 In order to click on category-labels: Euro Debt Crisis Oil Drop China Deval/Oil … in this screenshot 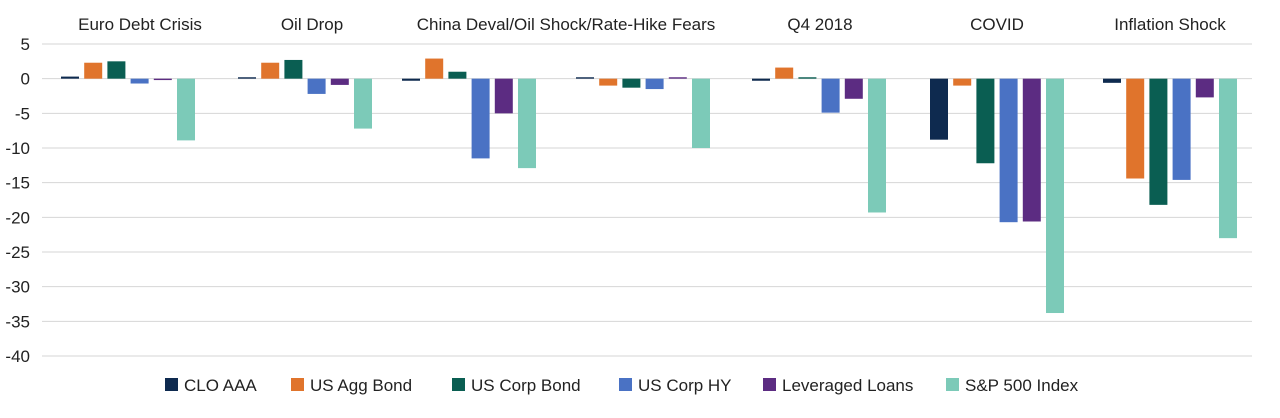, I will do `click(652, 24)`.